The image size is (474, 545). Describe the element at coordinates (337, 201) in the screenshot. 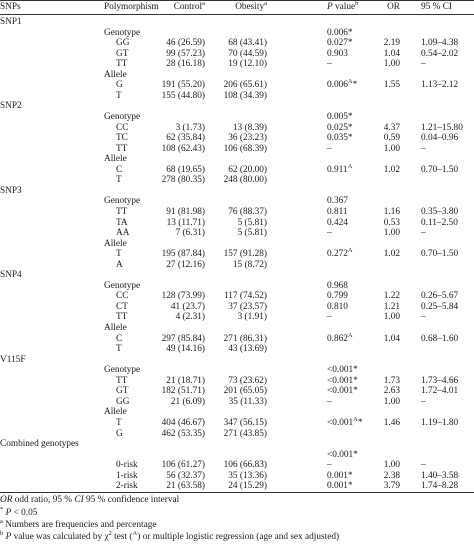

I see `p-value-cell: 0.367` at that location.